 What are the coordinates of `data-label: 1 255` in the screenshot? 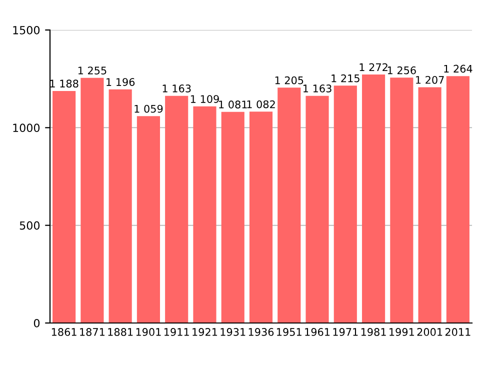 It's located at (92, 70).